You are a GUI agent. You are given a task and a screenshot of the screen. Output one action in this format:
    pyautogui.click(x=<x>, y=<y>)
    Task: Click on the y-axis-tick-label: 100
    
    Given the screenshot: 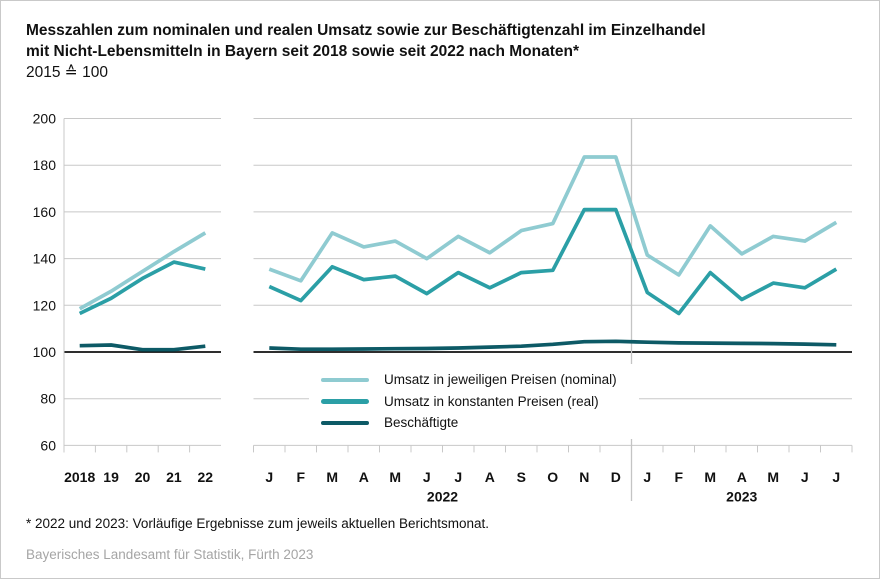 What is the action you would take?
    pyautogui.click(x=45, y=352)
    